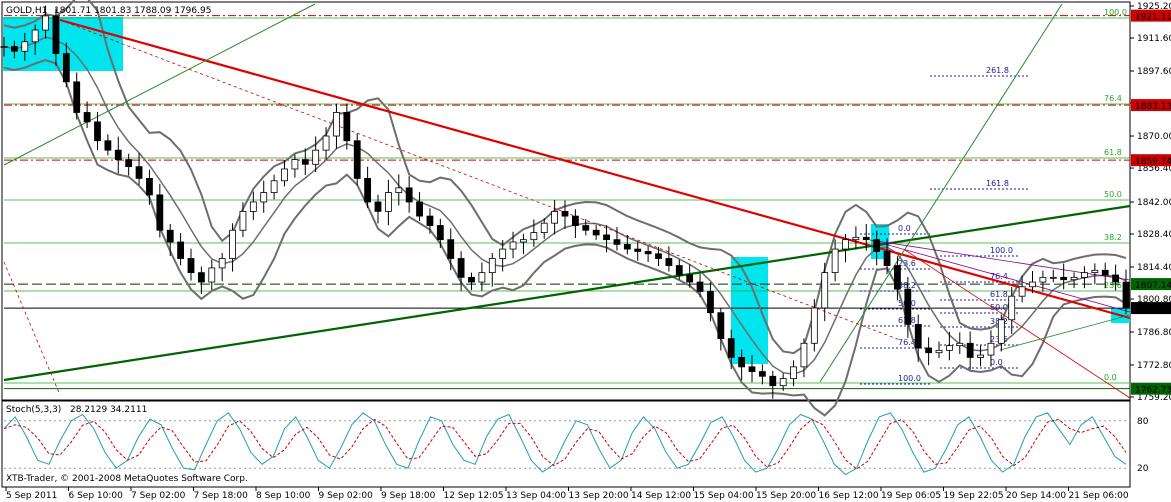 The width and height of the screenshot is (1171, 502). Describe the element at coordinates (346, 496) in the screenshot. I see `time-tick-label: 9 Sep 02:00` at that location.